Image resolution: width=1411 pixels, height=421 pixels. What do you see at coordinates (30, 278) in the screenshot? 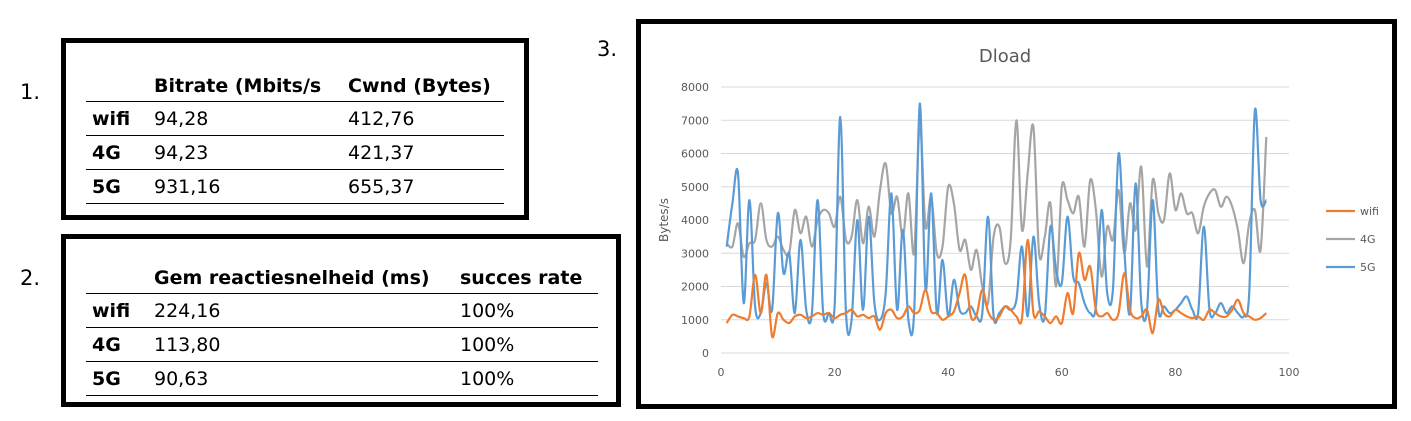
I see `section-label-2: 2.` at bounding box center [30, 278].